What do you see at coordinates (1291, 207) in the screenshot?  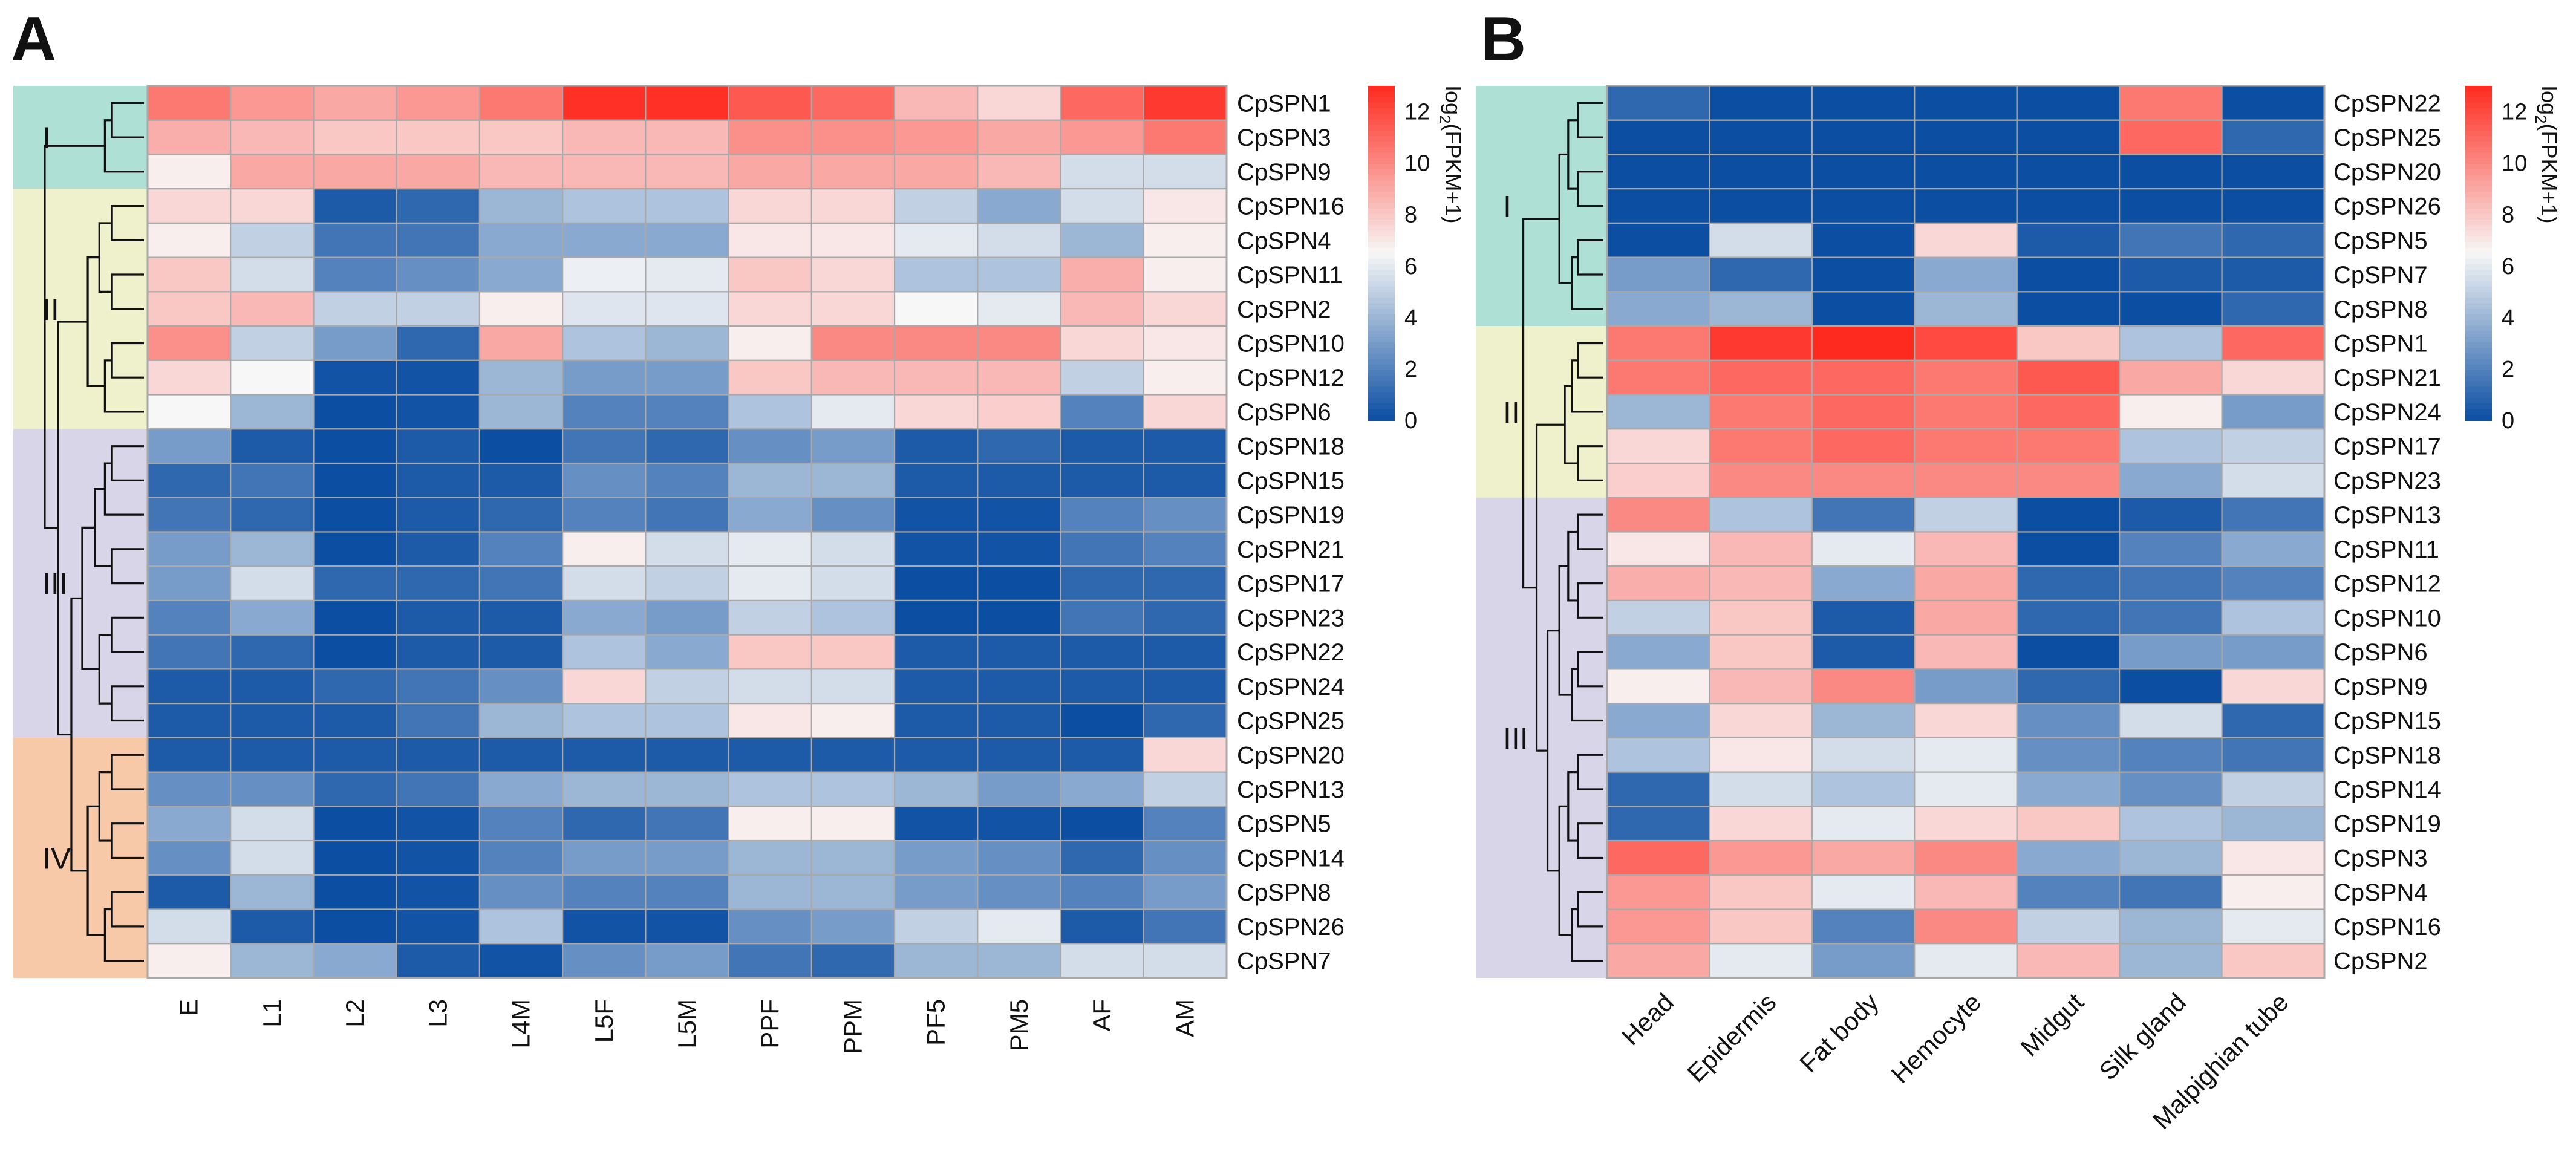 I see `row-label: CpSPN16` at bounding box center [1291, 207].